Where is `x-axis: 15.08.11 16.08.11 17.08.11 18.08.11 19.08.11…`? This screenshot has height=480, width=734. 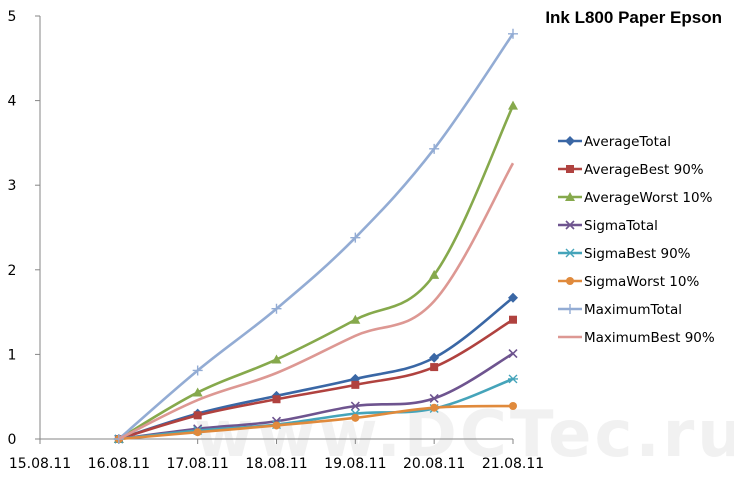
x-axis: 15.08.11 16.08.11 17.08.11 18.08.11 19.08.11… is located at coordinates (276, 455).